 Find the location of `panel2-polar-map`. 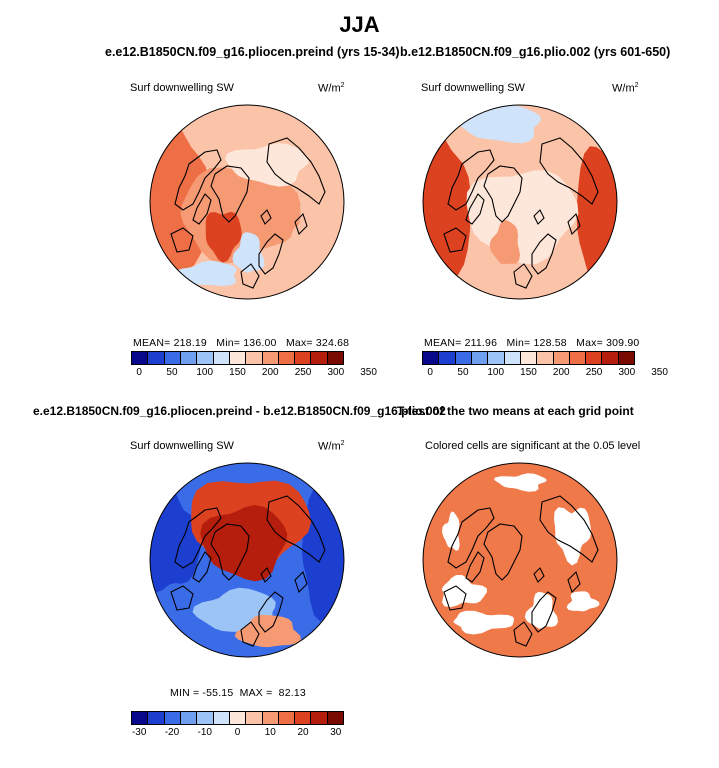

panel2-polar-map is located at coordinates (520, 202).